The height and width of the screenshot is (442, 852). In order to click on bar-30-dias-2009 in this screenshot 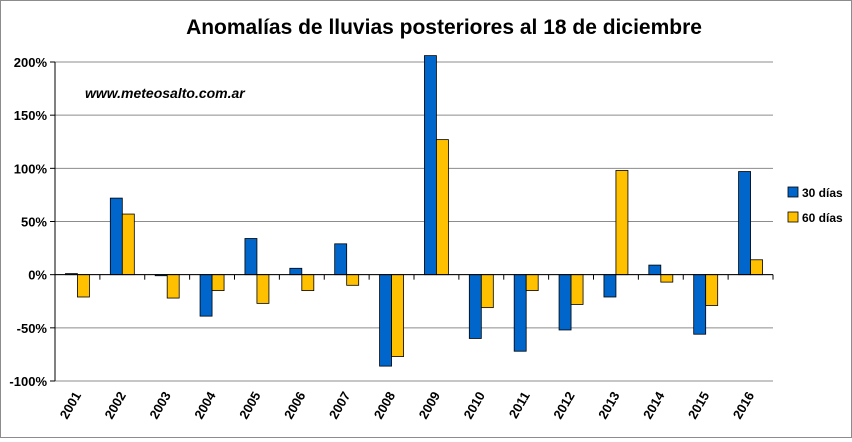, I will do `click(430, 165)`.